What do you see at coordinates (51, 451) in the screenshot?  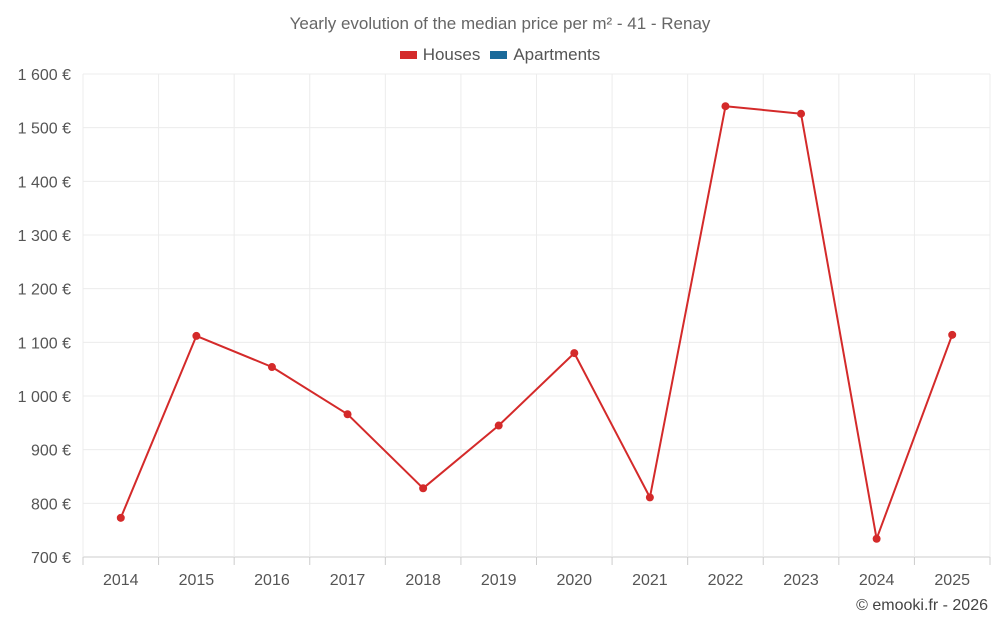 I see `y-tick-label: 900 €` at bounding box center [51, 451].